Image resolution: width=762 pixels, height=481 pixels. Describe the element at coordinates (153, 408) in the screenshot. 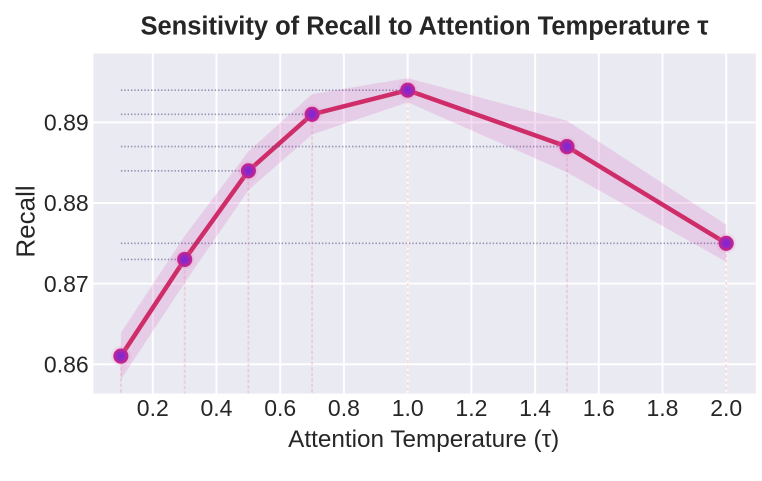

I see `svg-text: 0.2` at that location.